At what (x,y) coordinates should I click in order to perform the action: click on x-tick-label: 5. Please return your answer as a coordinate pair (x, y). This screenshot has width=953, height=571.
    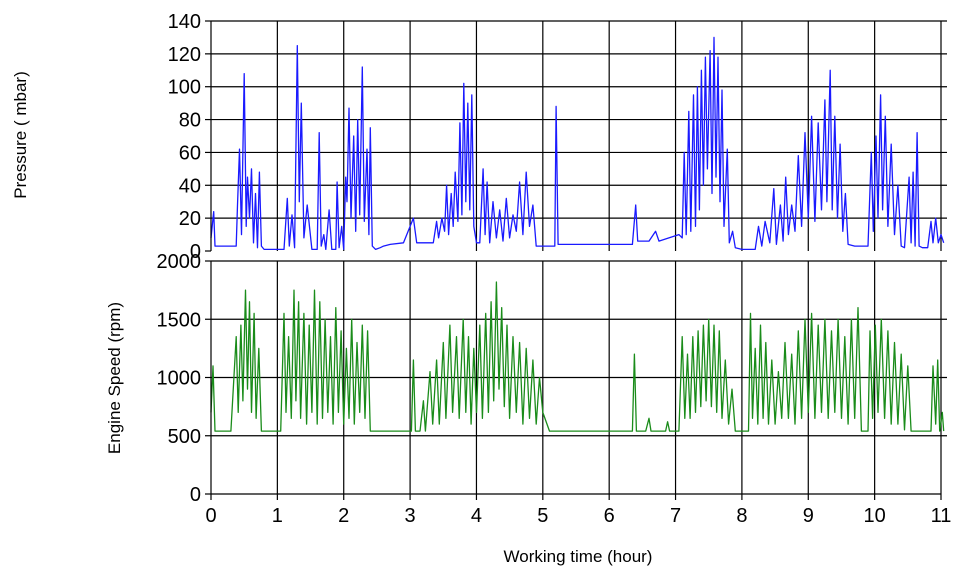
    Looking at the image, I should click on (542, 516).